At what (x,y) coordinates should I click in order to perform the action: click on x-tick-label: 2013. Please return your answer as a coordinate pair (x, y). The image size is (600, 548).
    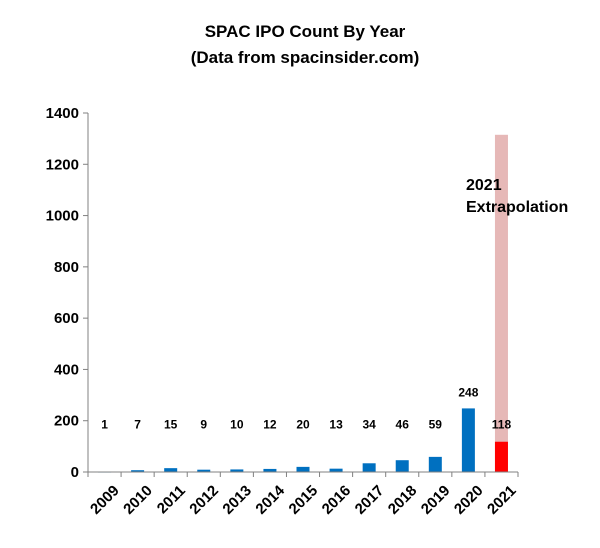
    Looking at the image, I should click on (237, 500).